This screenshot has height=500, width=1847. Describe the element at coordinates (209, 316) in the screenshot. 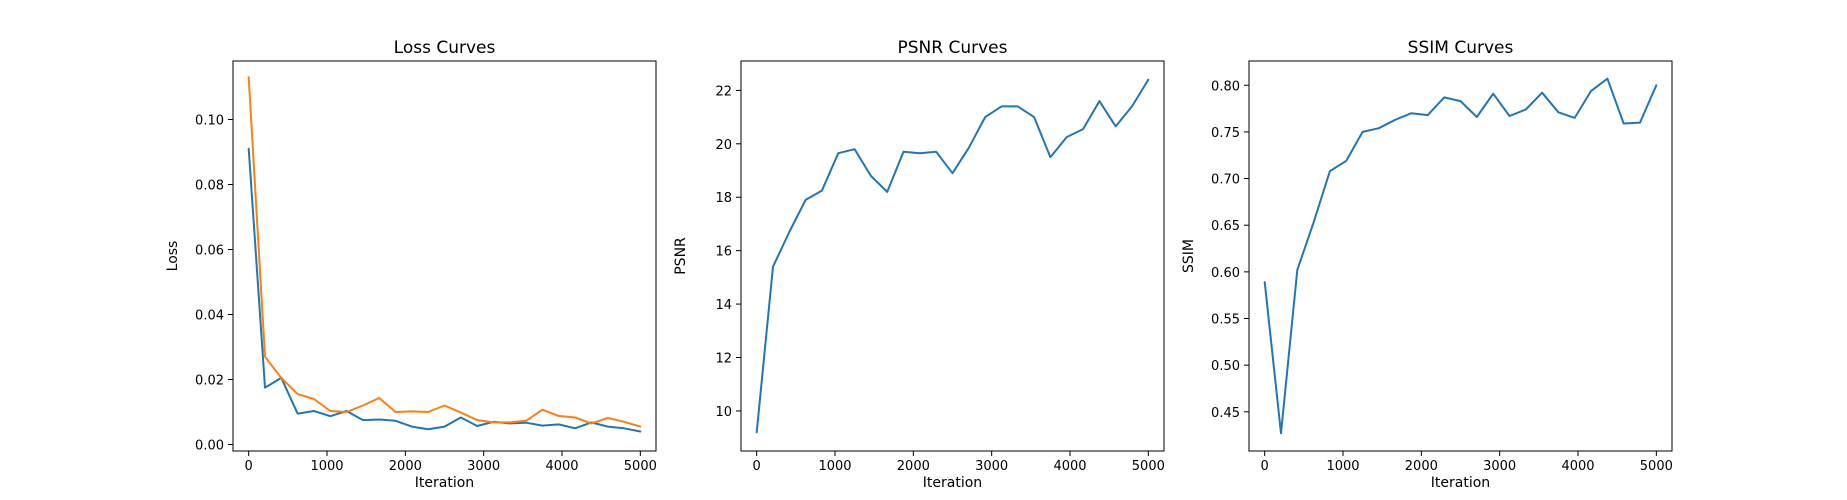

I see `y-tick-label: 0.04` at that location.